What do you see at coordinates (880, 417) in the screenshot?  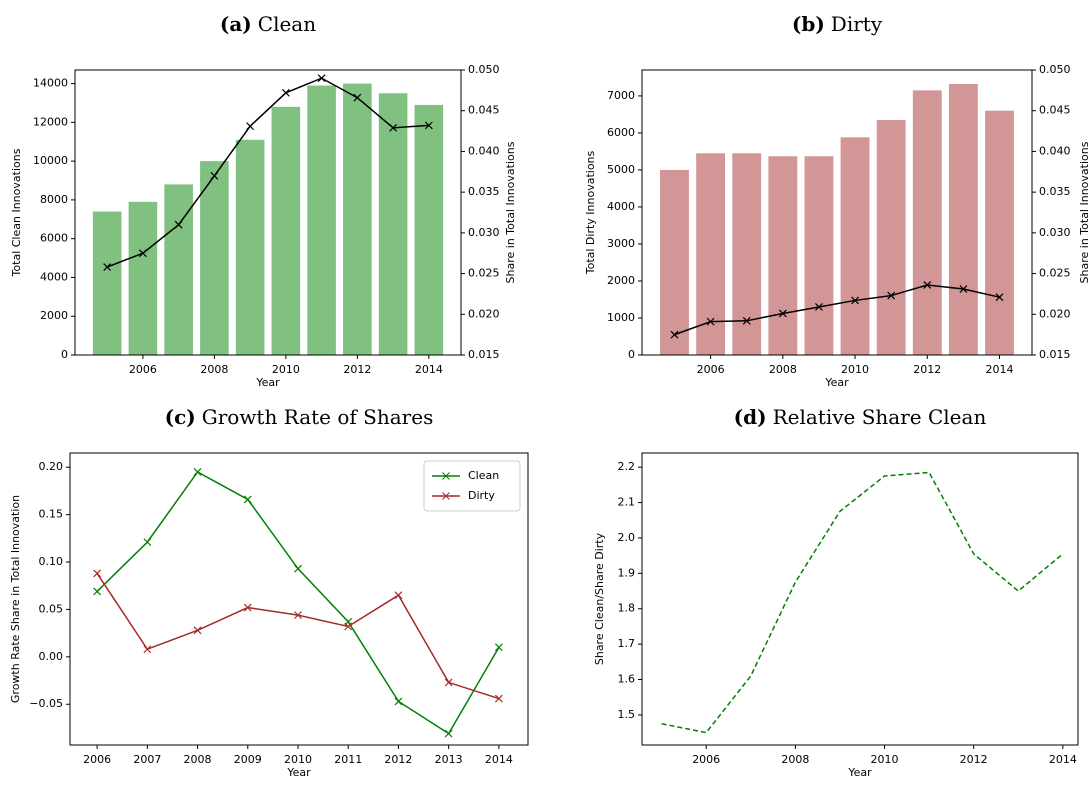 I see `title-text: Relative Share Clean` at bounding box center [880, 417].